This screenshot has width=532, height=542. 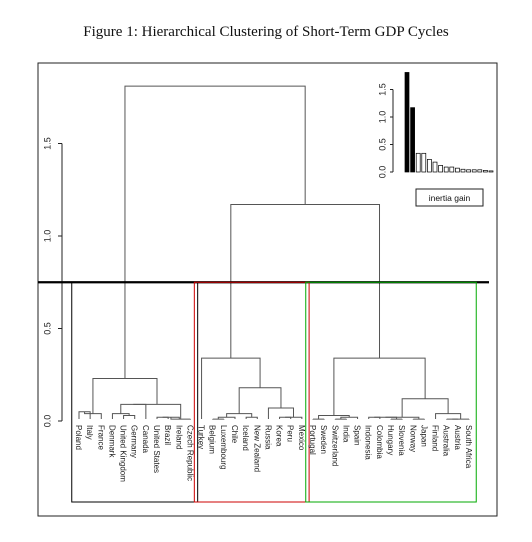 I want to click on leaf-label: Luxembourg, so click(x=223, y=447).